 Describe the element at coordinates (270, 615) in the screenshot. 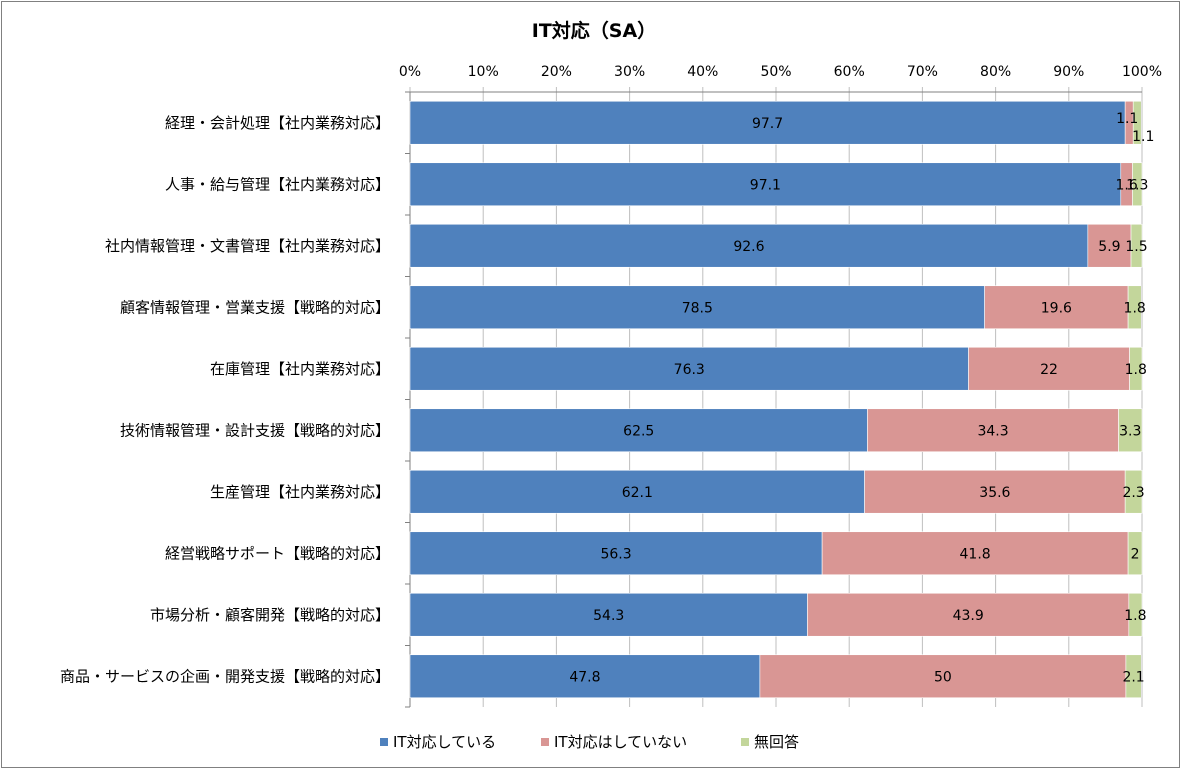

I see `category-label: 市場分析・顧客開発【戦略的対応】` at that location.